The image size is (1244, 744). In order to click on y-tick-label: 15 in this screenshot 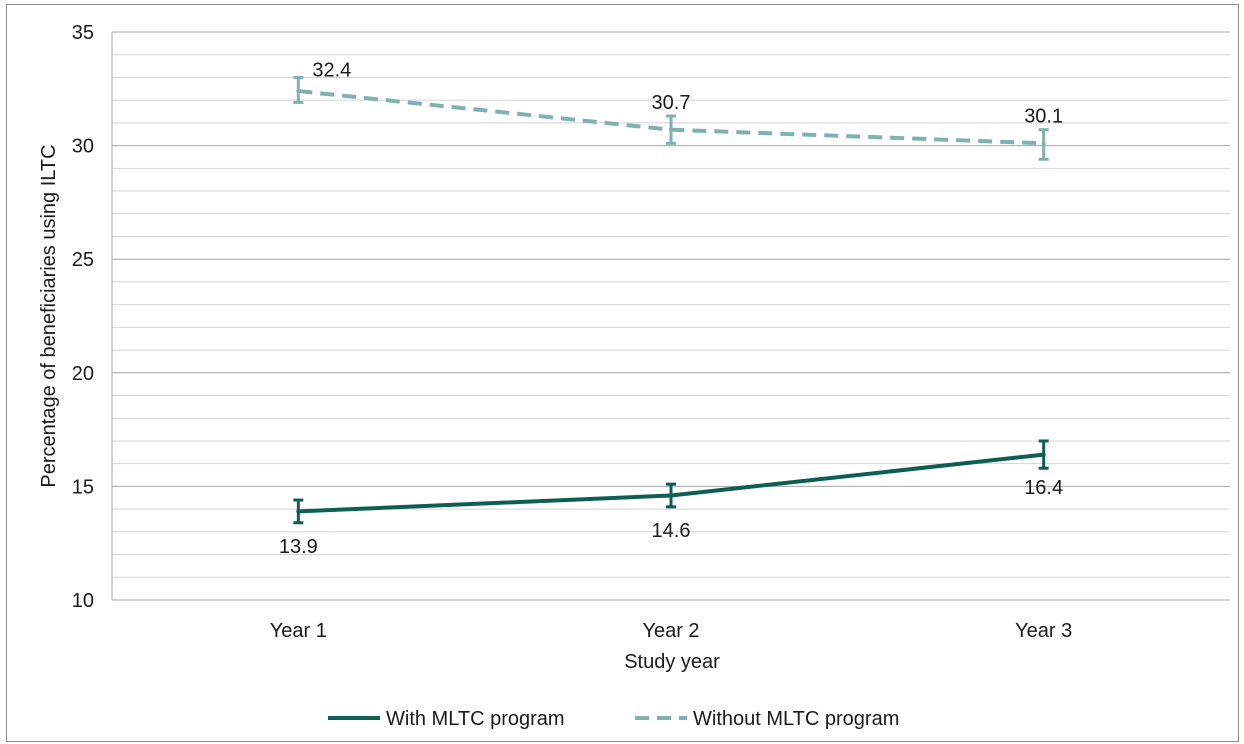, I will do `click(83, 487)`.